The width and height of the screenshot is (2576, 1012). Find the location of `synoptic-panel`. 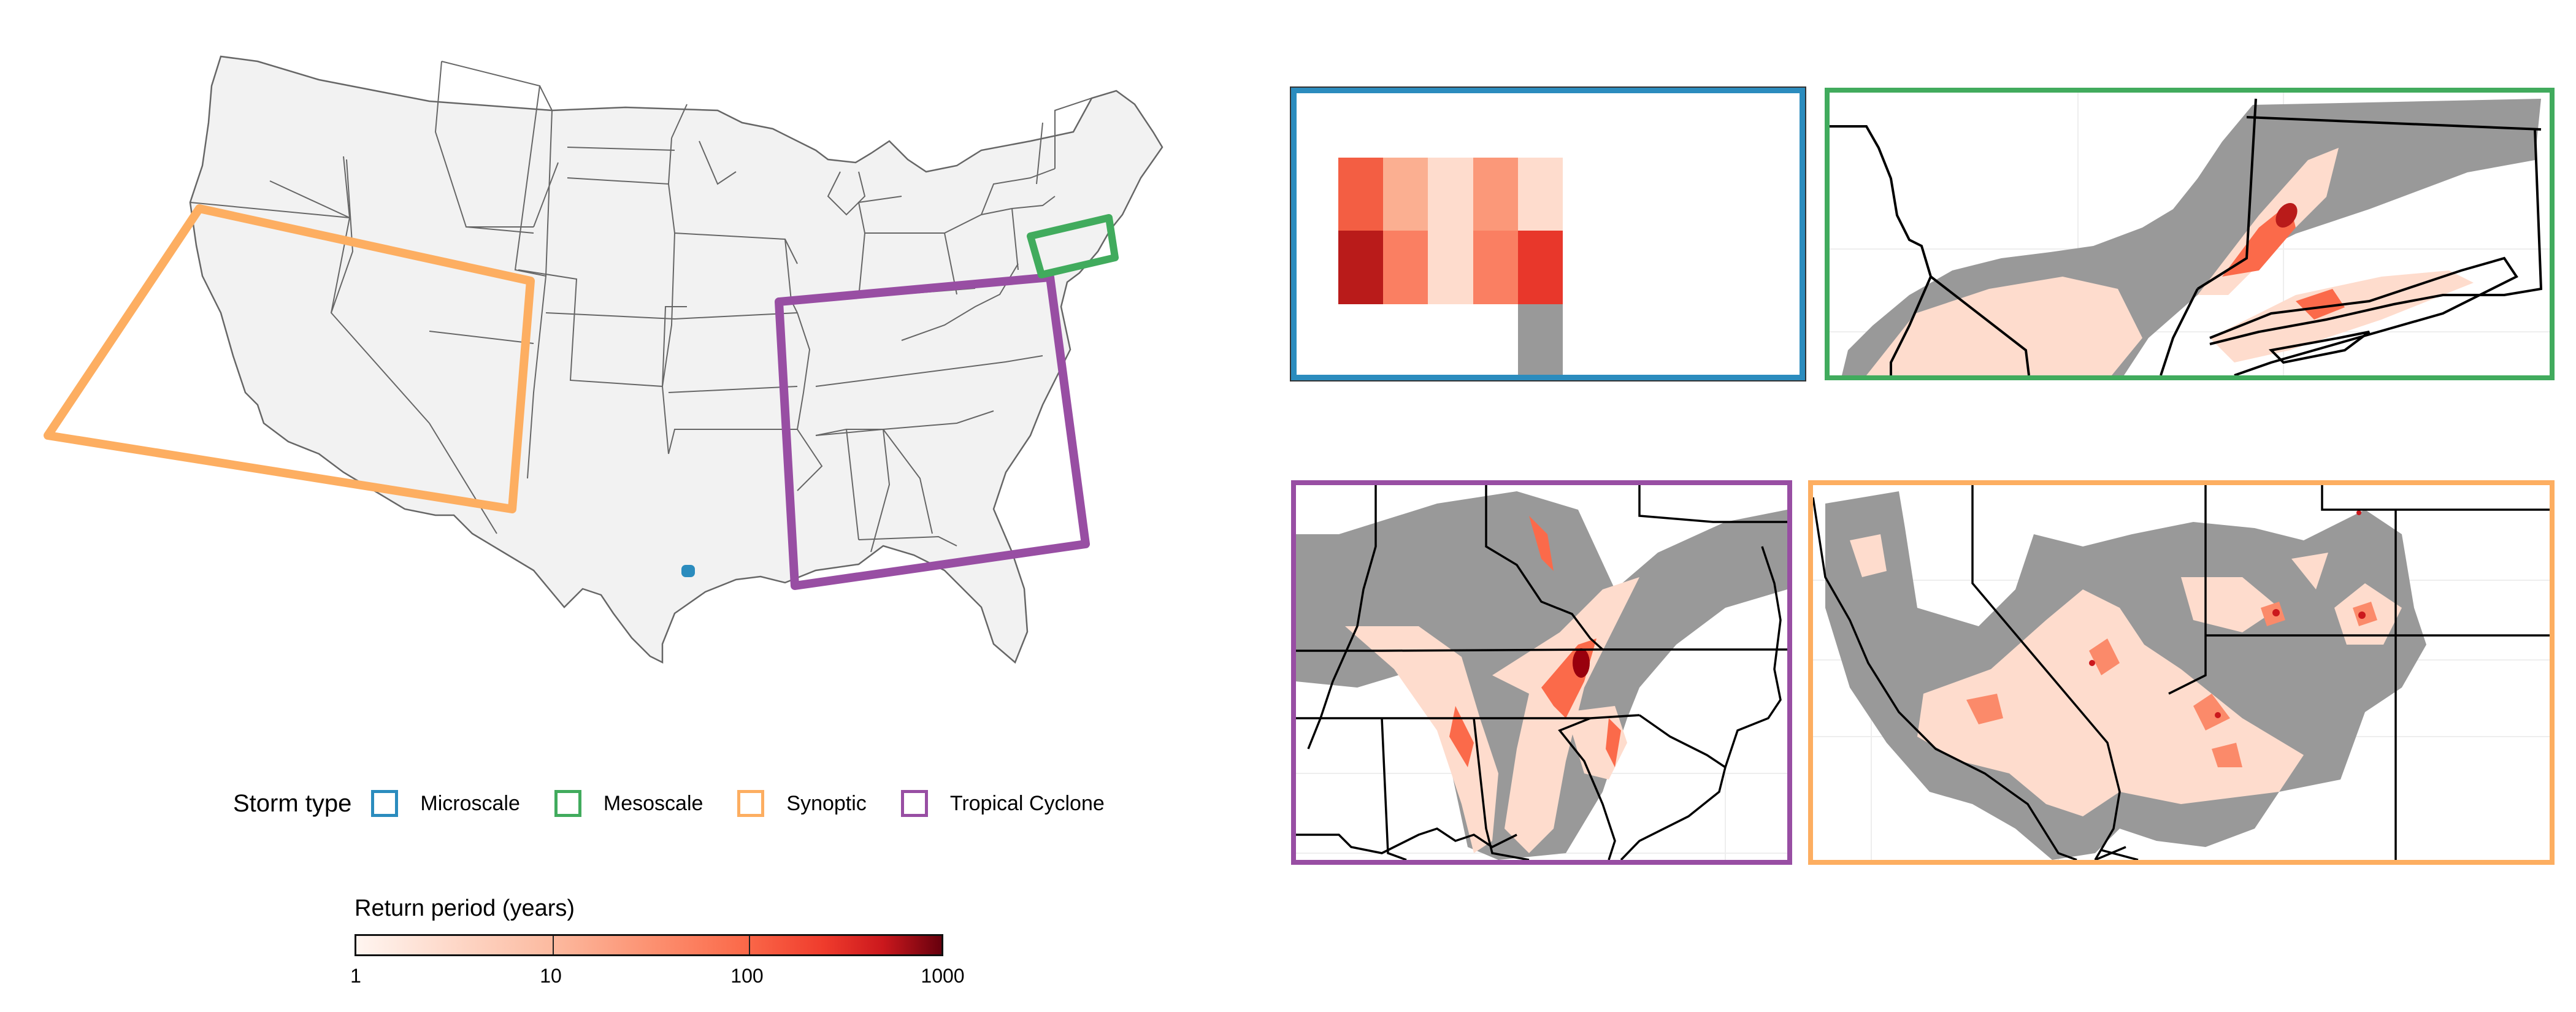

synoptic-panel is located at coordinates (2181, 672).